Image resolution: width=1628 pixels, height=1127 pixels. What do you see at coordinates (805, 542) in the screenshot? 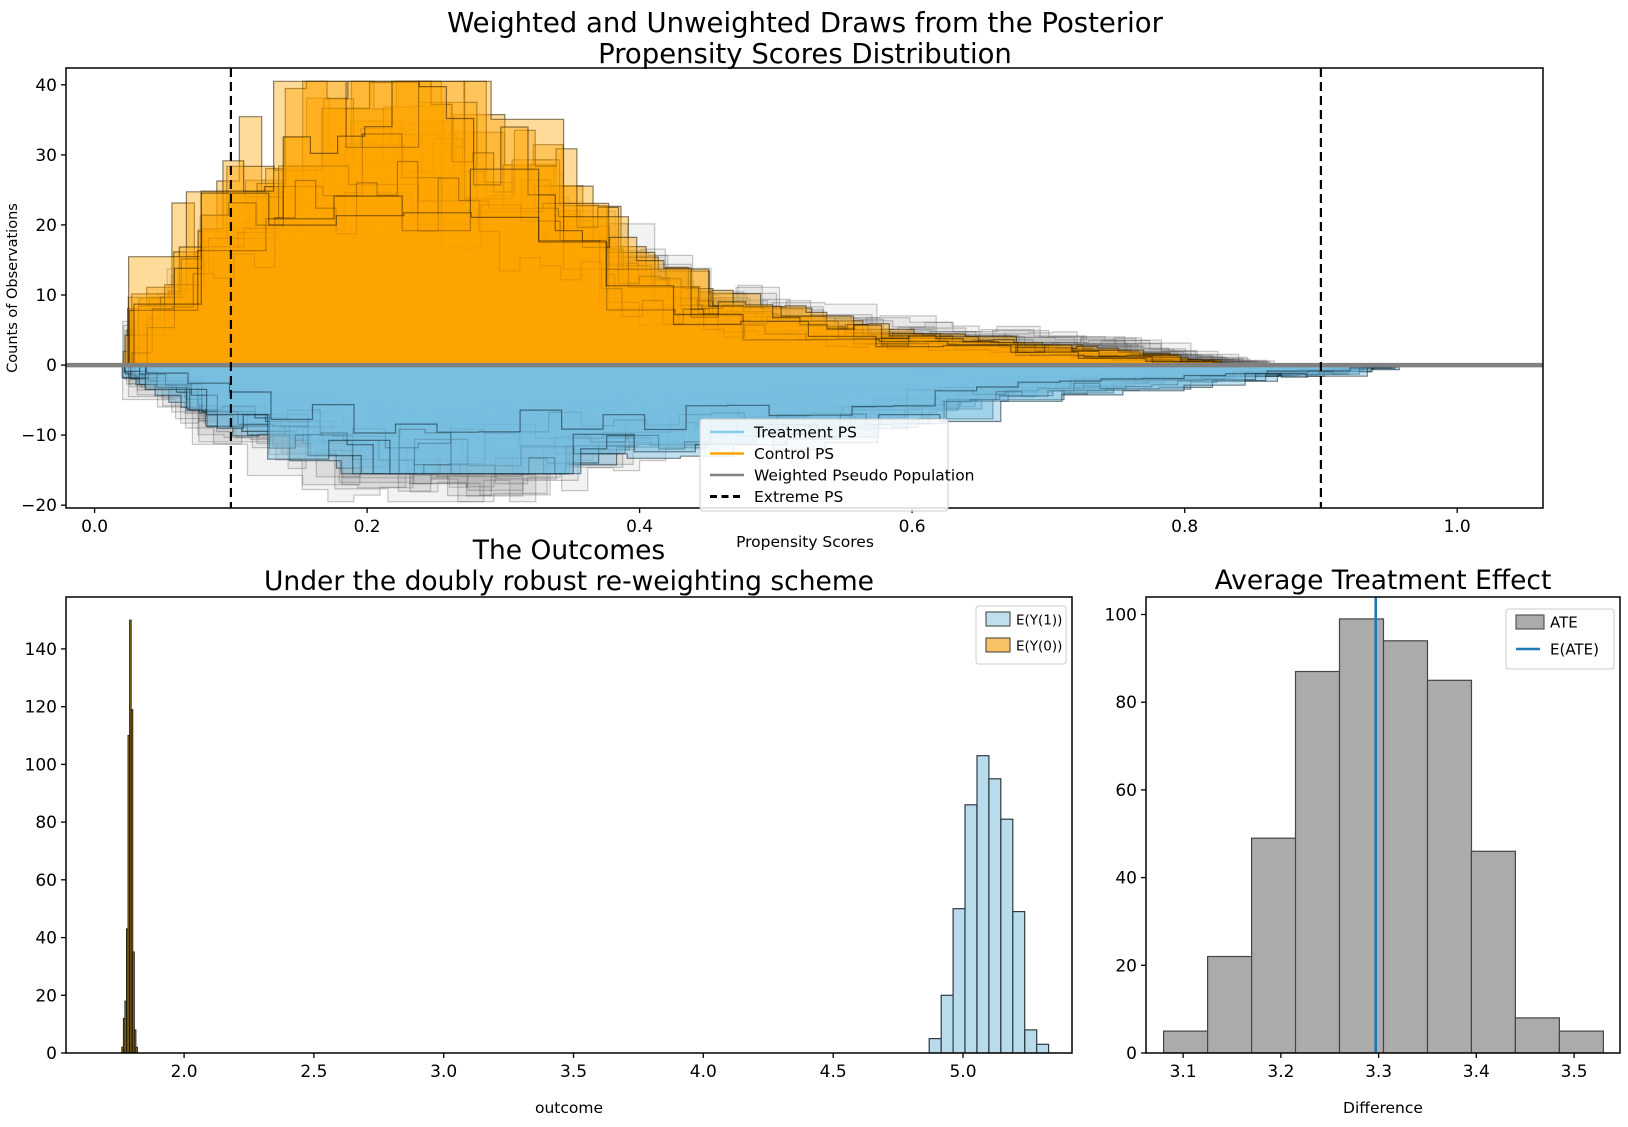
I see `x-axis-label: Propensity Scores` at bounding box center [805, 542].